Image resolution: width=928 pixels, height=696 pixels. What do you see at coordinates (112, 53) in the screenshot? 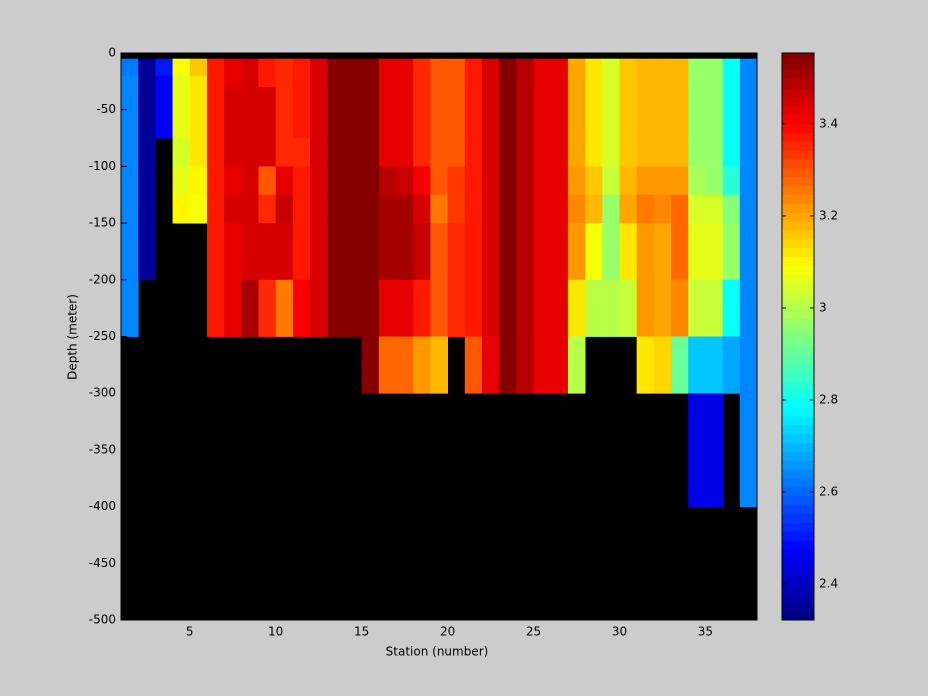
I see `y-tick-label: 0` at bounding box center [112, 53].